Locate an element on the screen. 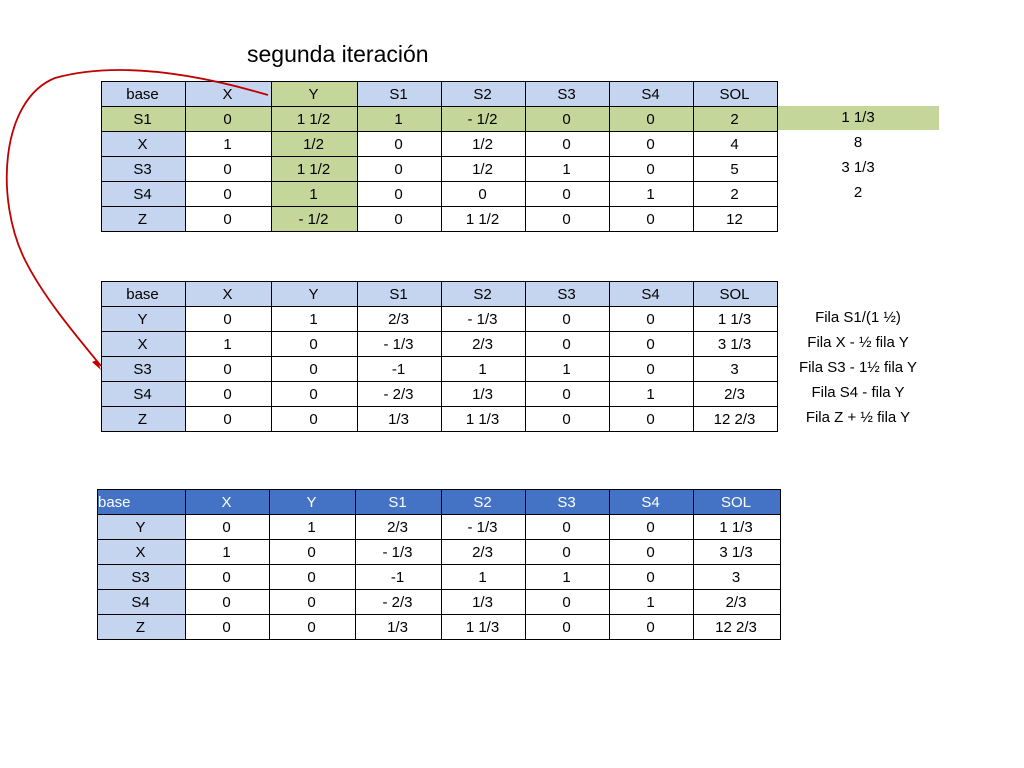 Image resolution: width=1024 pixels, height=768 pixels. page-title: segunda iteración is located at coordinates (338, 54).